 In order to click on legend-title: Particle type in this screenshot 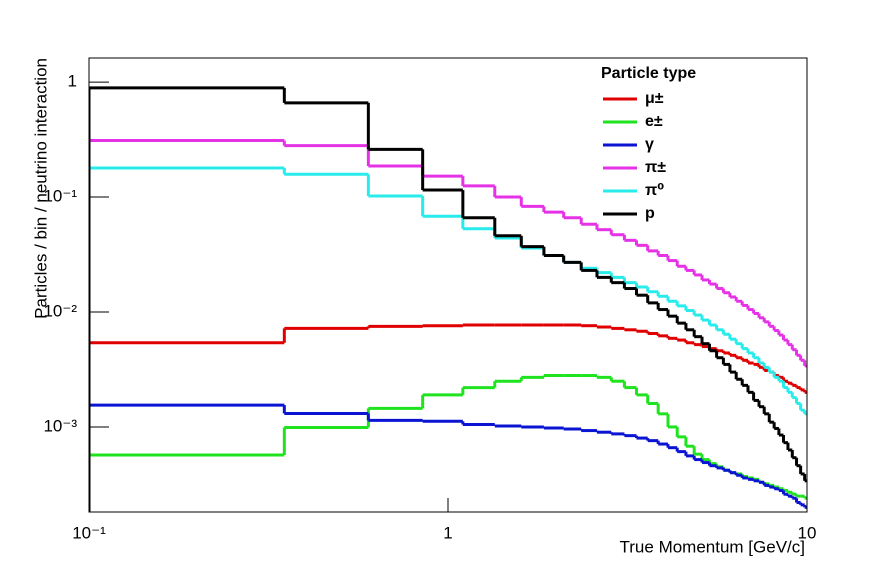, I will do `click(648, 73)`.